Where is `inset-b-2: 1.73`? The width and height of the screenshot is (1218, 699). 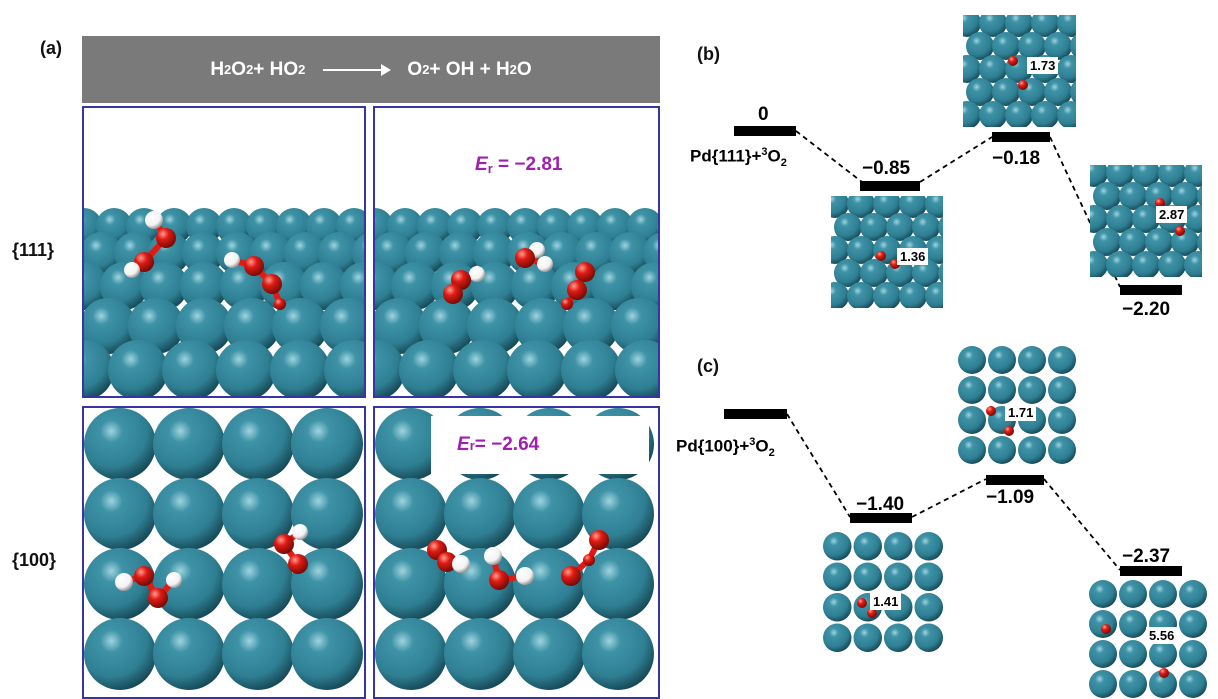 inset-b-2: 1.73 is located at coordinates (1019, 71).